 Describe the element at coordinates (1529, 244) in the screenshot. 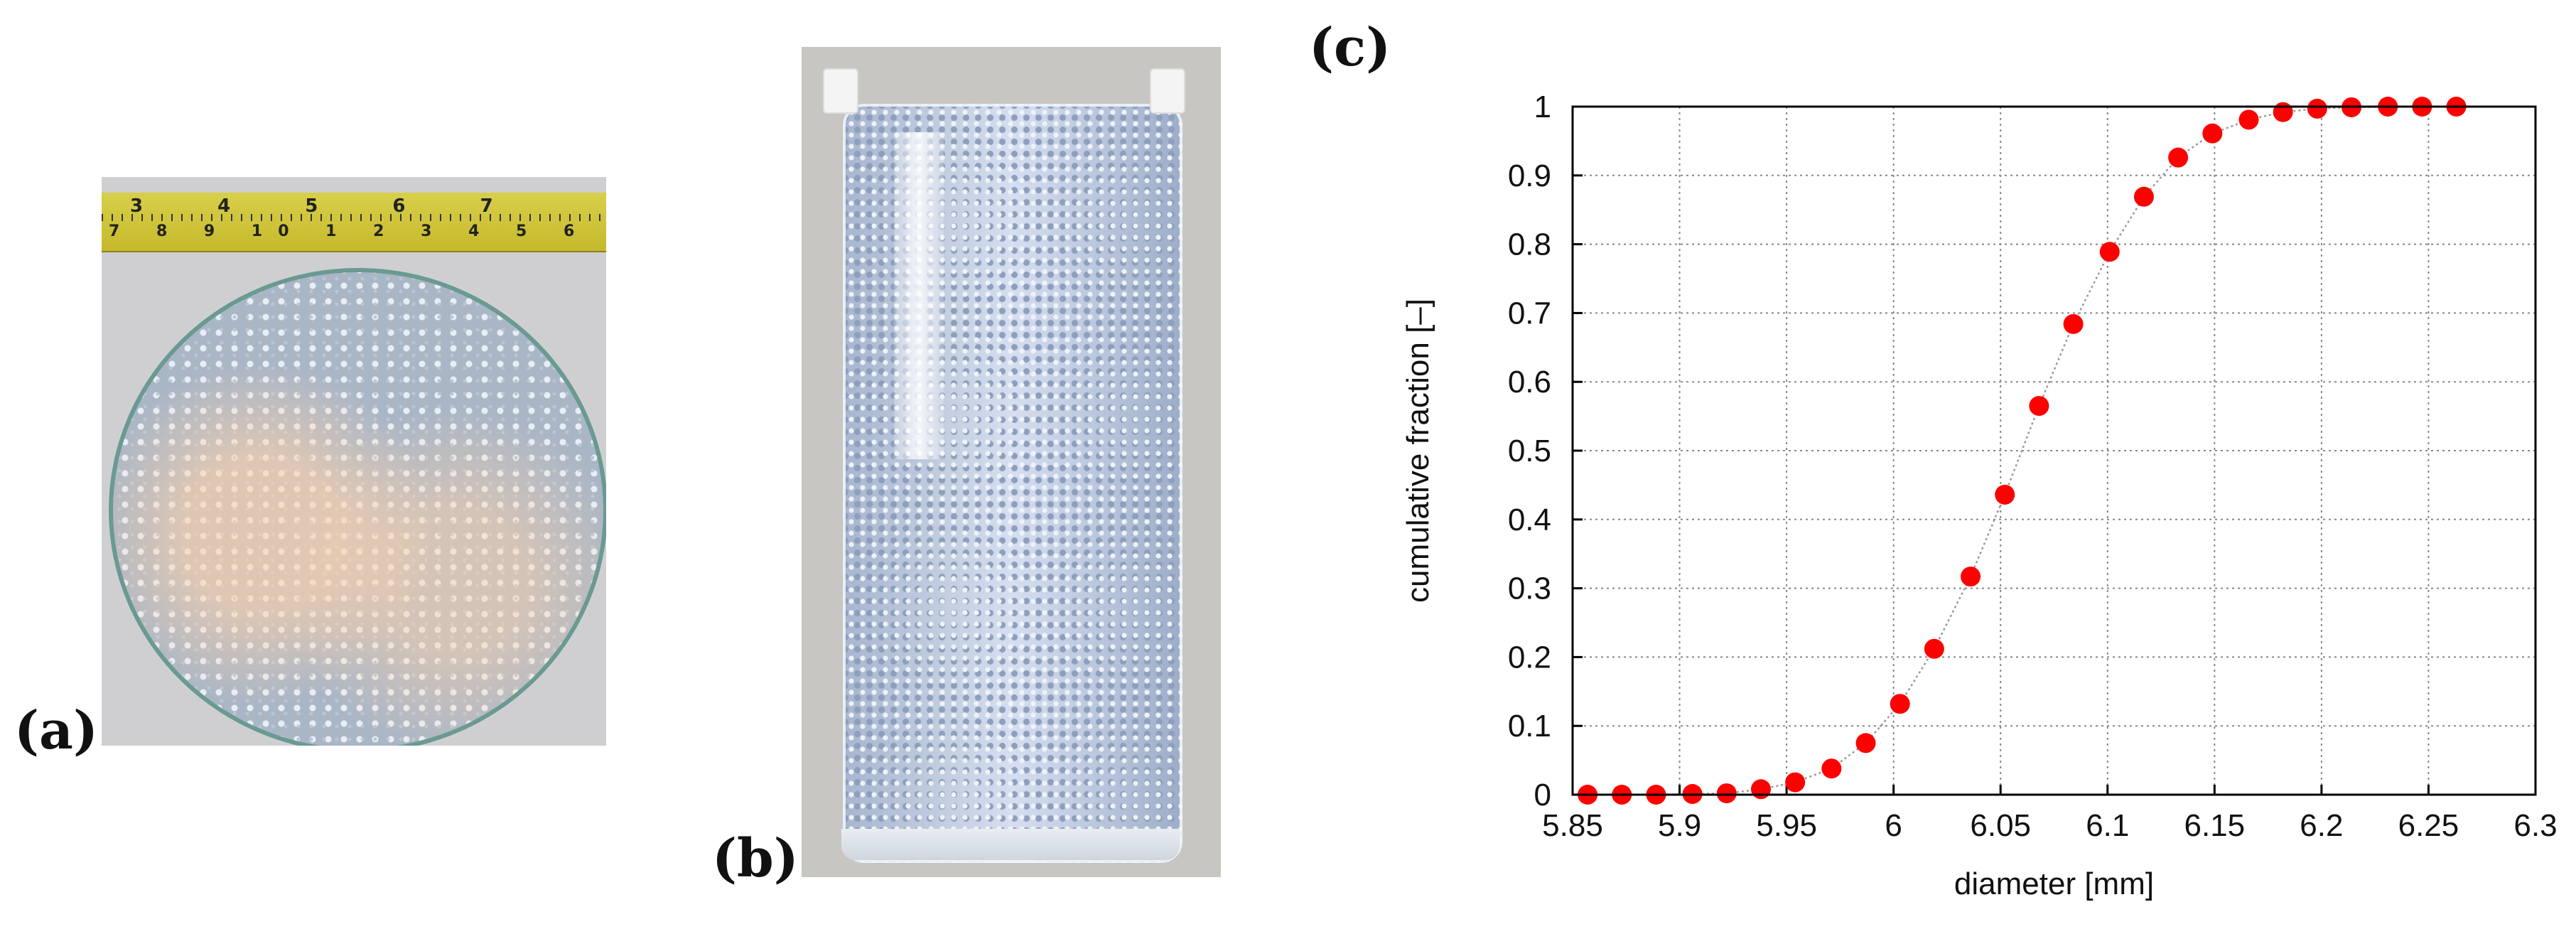

I see `y-tick-label: 0.8` at that location.